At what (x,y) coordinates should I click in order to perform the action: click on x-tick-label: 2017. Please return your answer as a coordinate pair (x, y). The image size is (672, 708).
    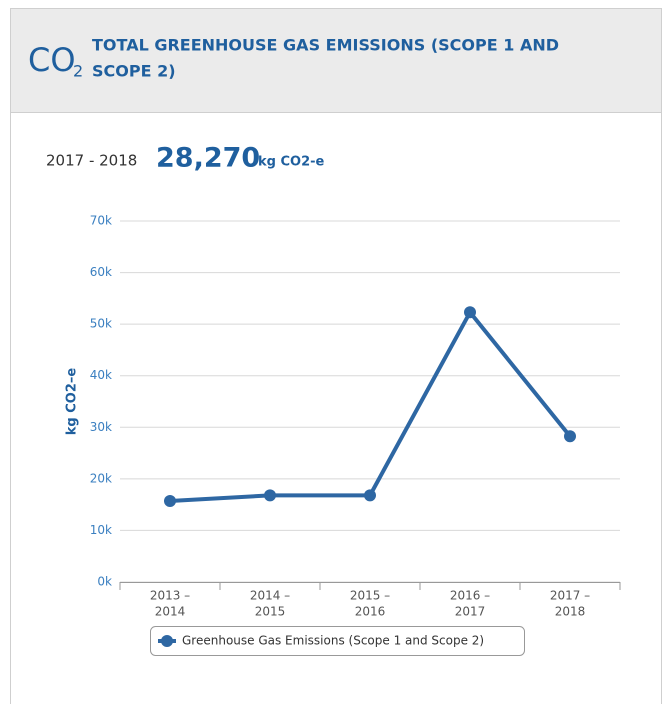
    Looking at the image, I should click on (470, 612).